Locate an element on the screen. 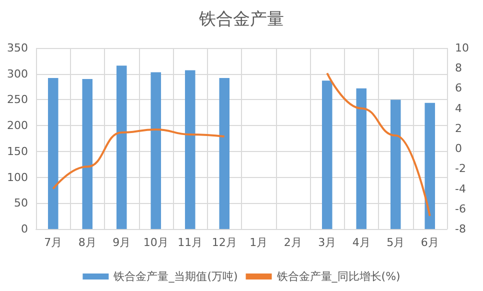  x-tick-label: 9月 is located at coordinates (121, 242).